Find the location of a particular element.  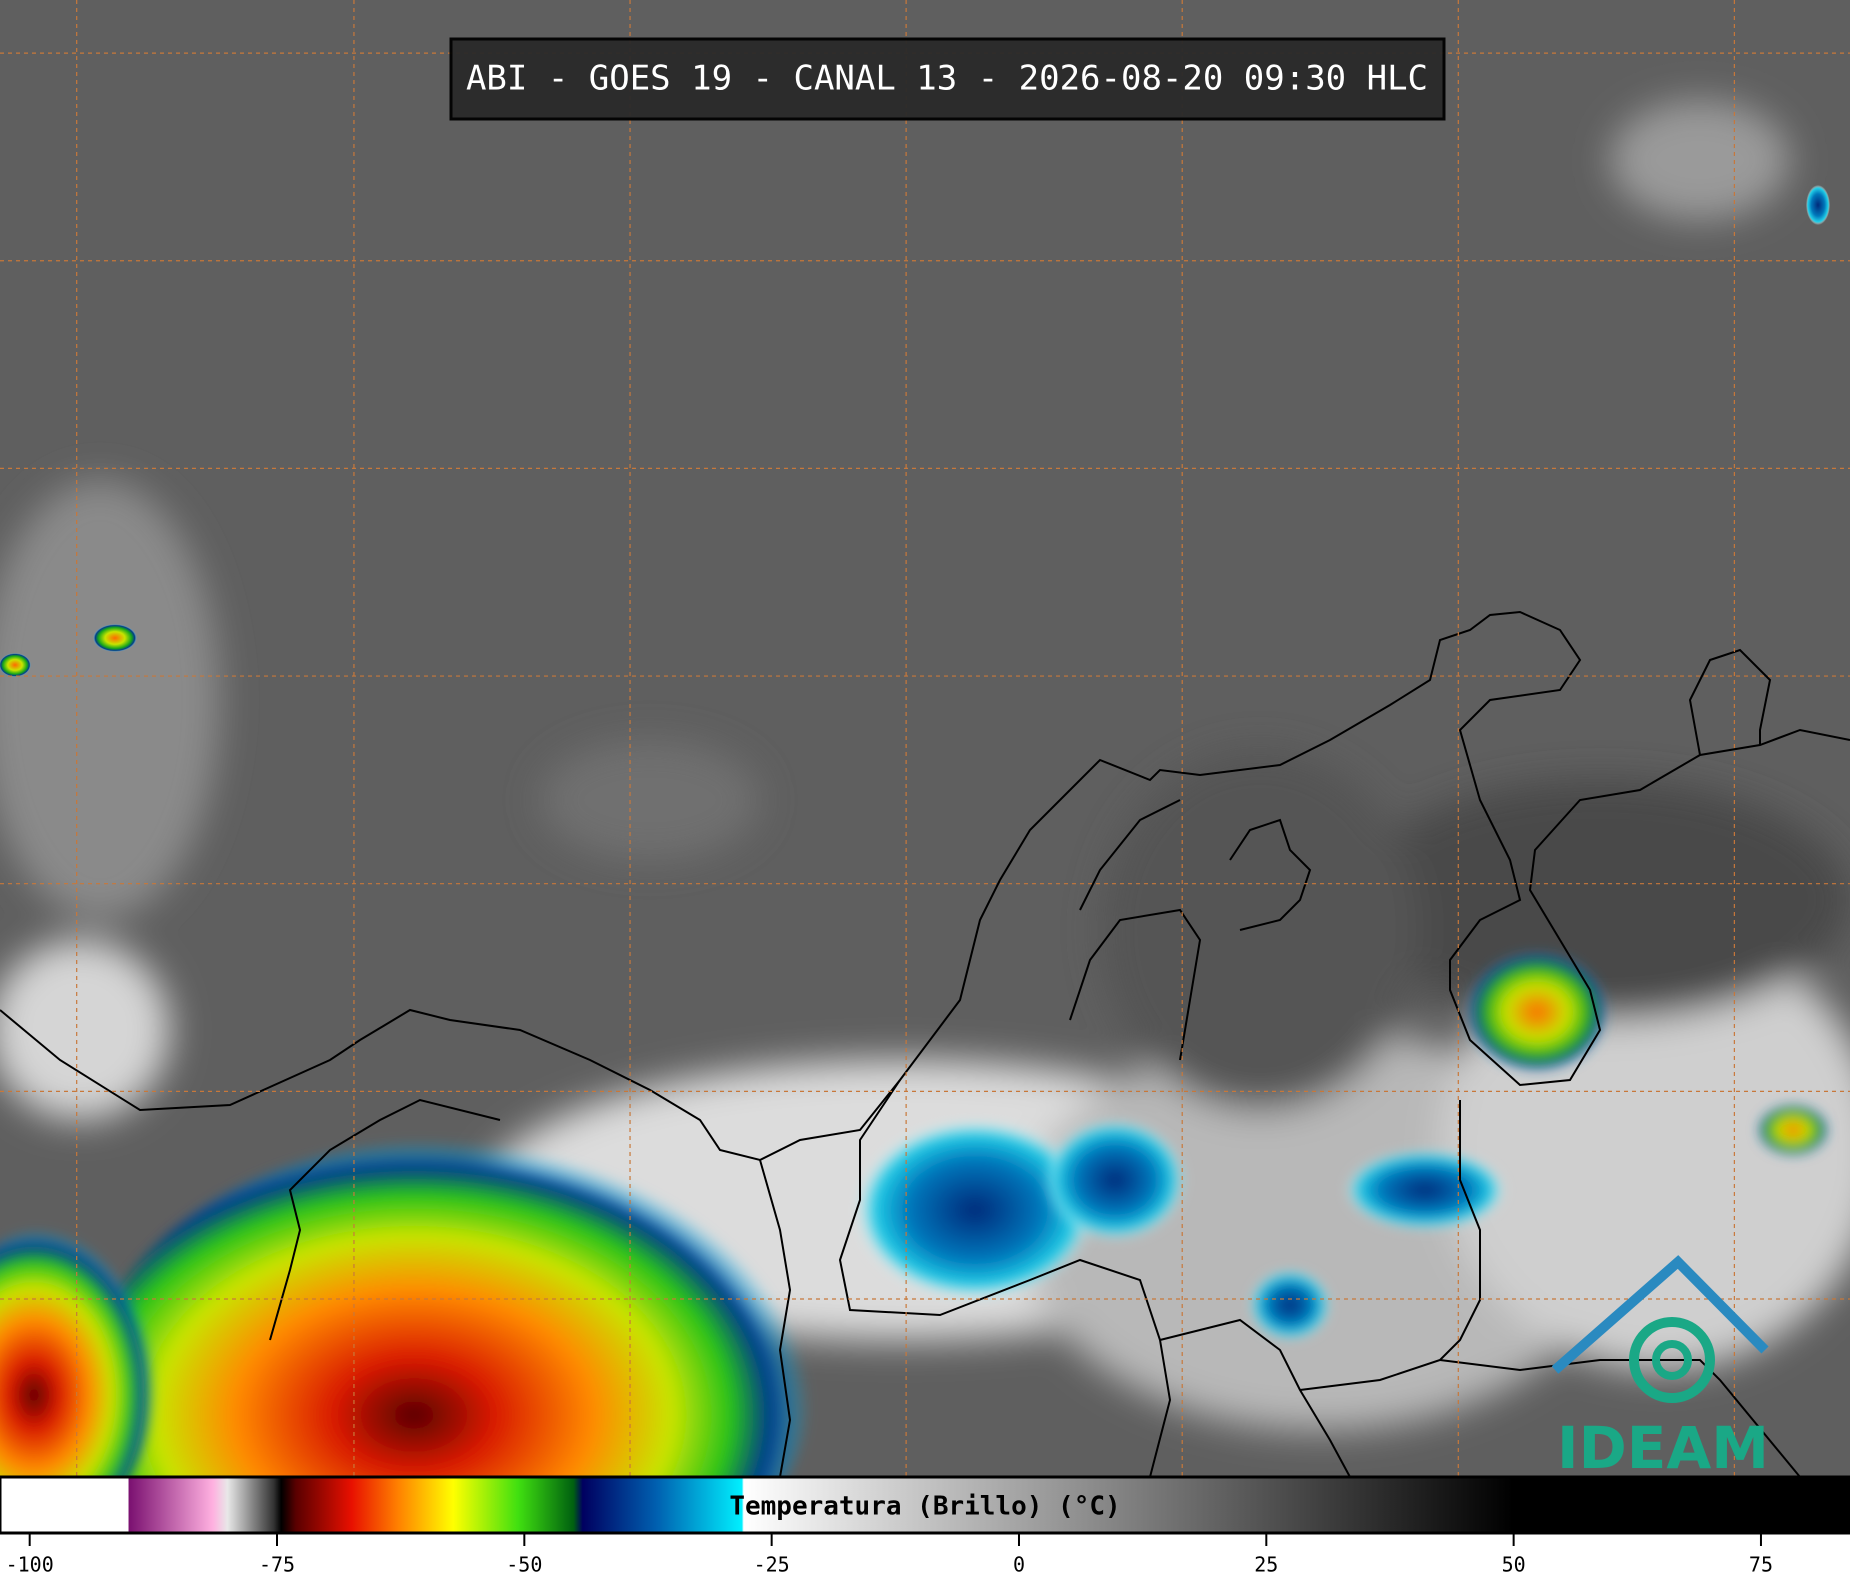

logo: IDEAM is located at coordinates (1660, 1368).